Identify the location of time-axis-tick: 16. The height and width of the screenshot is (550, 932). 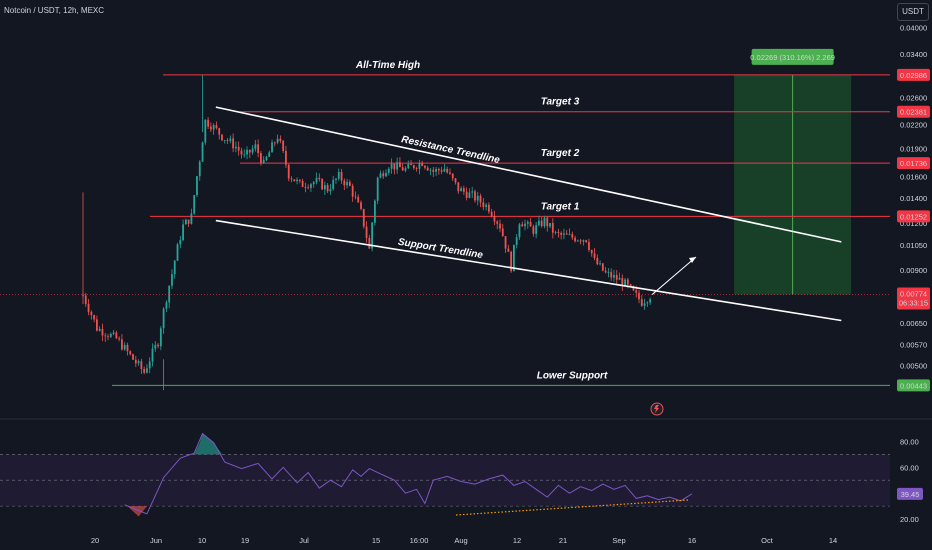
(692, 540).